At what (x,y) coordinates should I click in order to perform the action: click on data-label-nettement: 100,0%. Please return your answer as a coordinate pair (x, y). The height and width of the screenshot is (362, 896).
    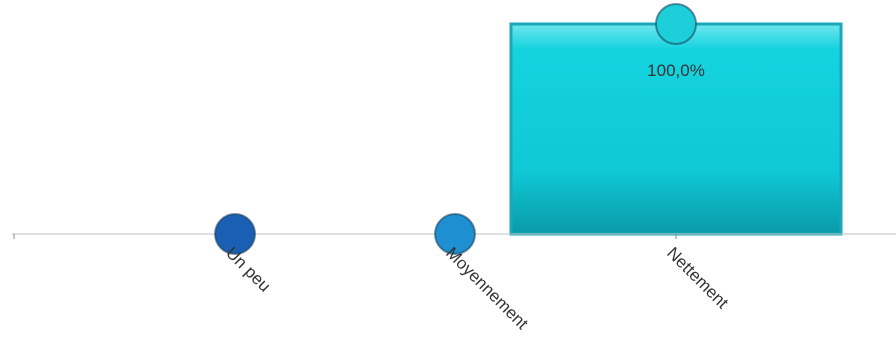
    Looking at the image, I should click on (676, 70).